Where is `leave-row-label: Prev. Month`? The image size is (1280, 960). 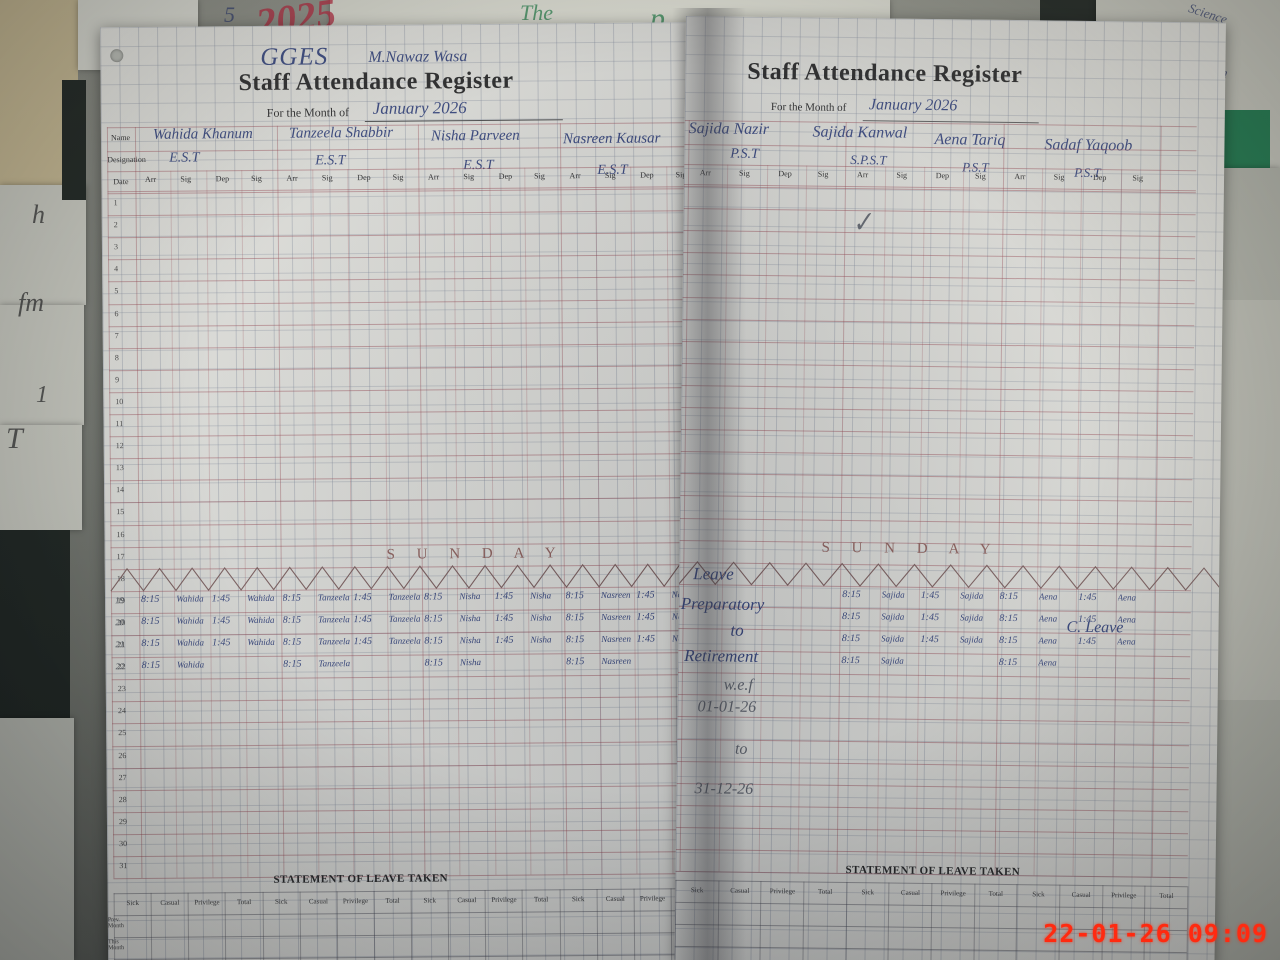 leave-row-label: Prev. Month is located at coordinates (115, 923).